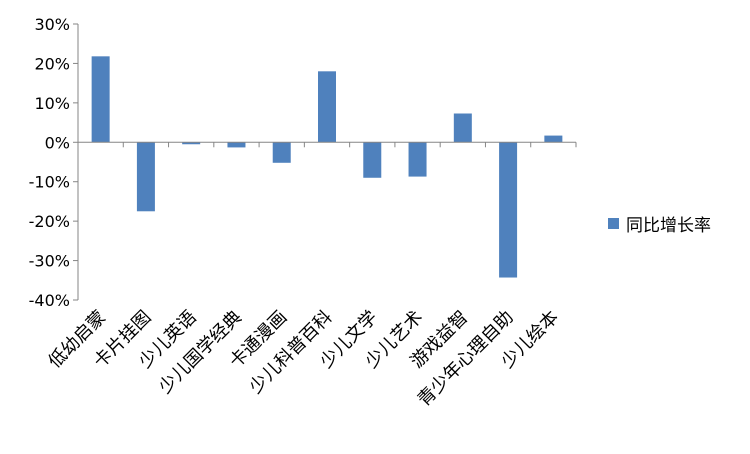 Image resolution: width=750 pixels, height=454 pixels. Describe the element at coordinates (57, 142) in the screenshot. I see `y-tick-label: 0%` at that location.